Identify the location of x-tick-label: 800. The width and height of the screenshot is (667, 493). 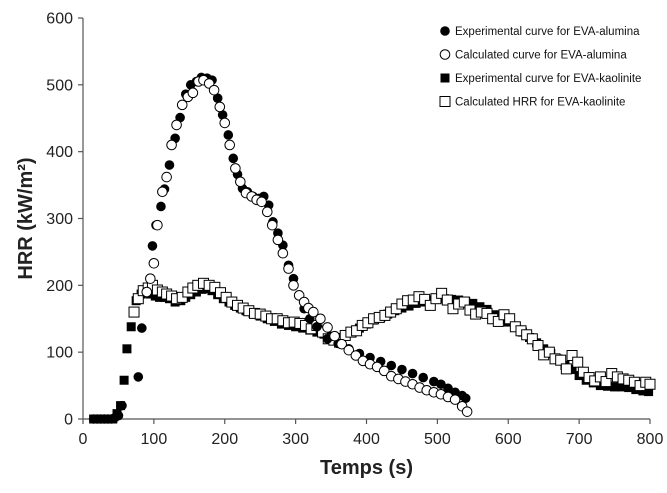
(650, 439).